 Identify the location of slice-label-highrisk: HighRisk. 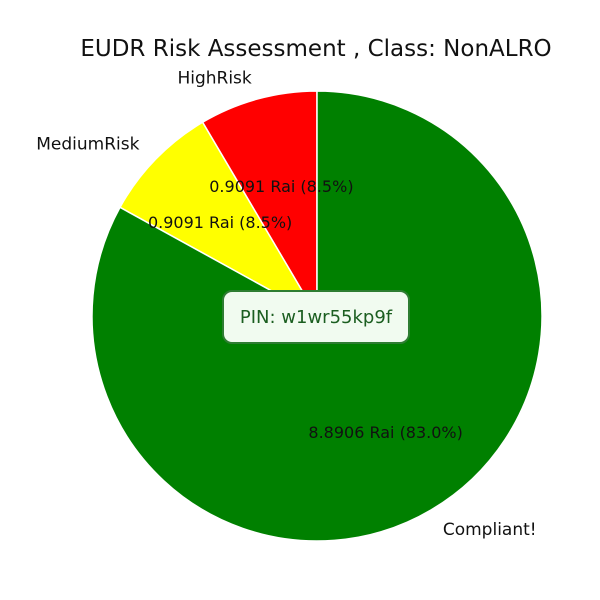
(214, 78).